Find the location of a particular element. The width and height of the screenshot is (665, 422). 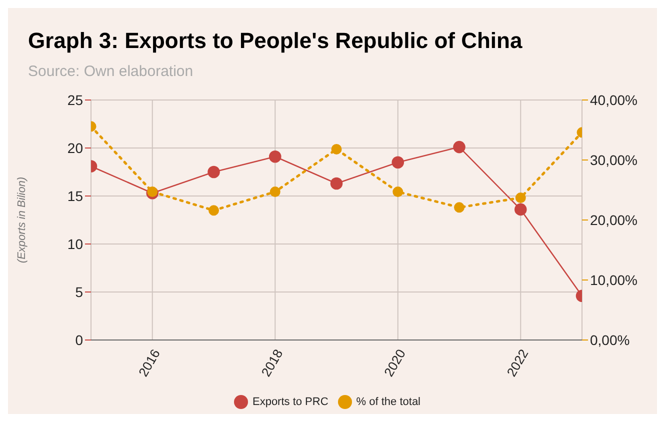

y-tick-label: 10 is located at coordinates (75, 244).